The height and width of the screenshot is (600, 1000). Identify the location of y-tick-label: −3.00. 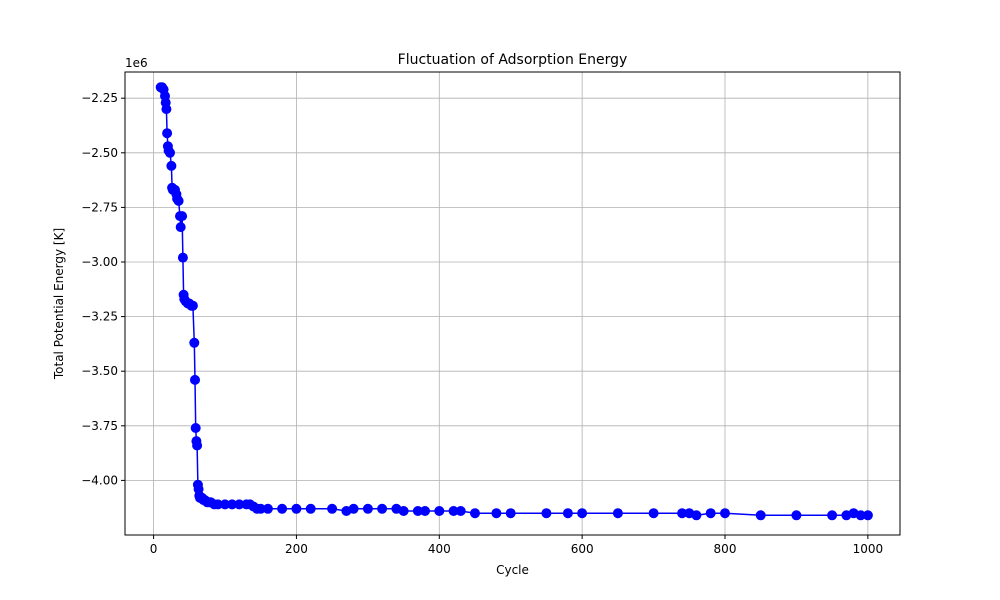
(99, 262).